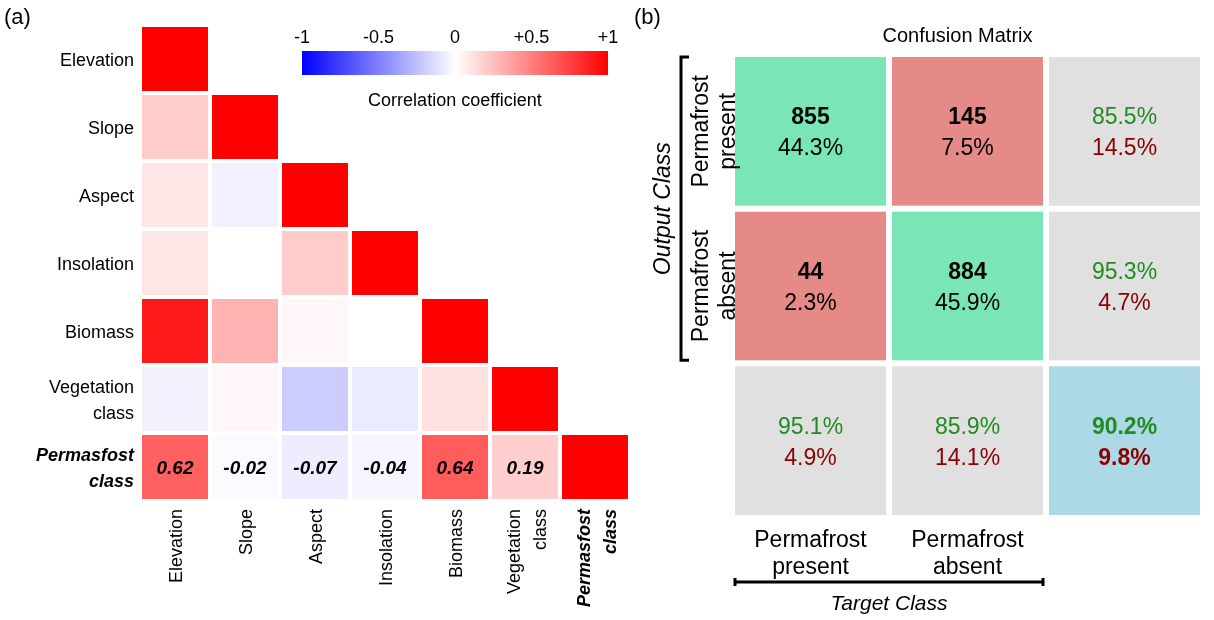 Image resolution: width=1214 pixels, height=620 pixels. I want to click on data-label: 44, so click(810, 271).